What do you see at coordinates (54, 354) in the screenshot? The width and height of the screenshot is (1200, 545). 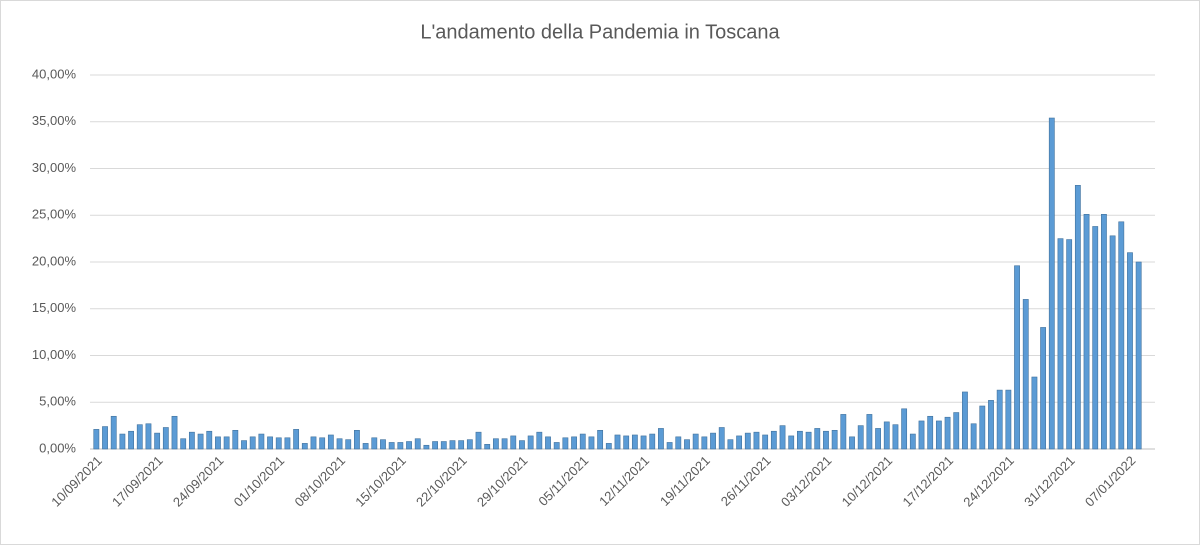 I see `y-tick-label: 10,00%` at bounding box center [54, 354].